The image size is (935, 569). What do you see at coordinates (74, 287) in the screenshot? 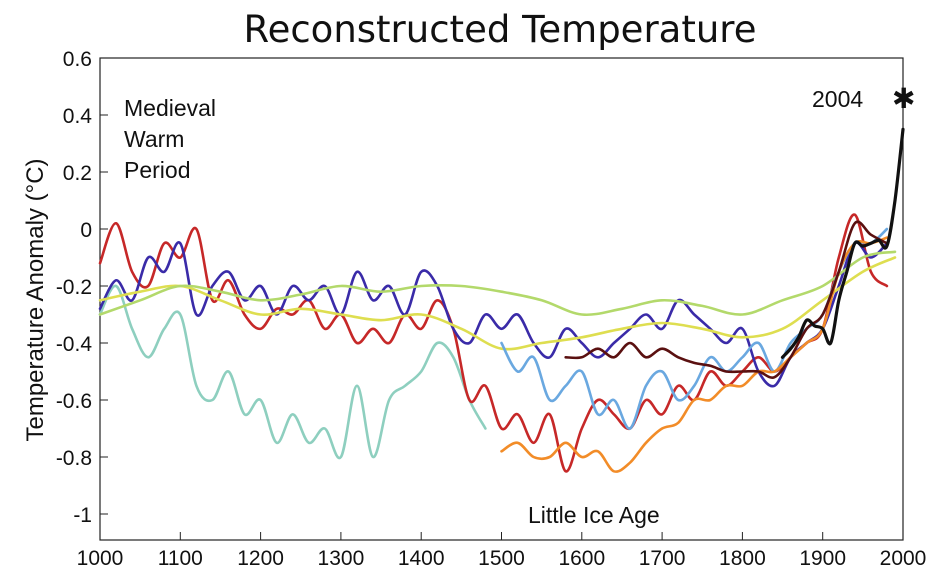
I see `y-tick-label: -0.2` at bounding box center [74, 287].